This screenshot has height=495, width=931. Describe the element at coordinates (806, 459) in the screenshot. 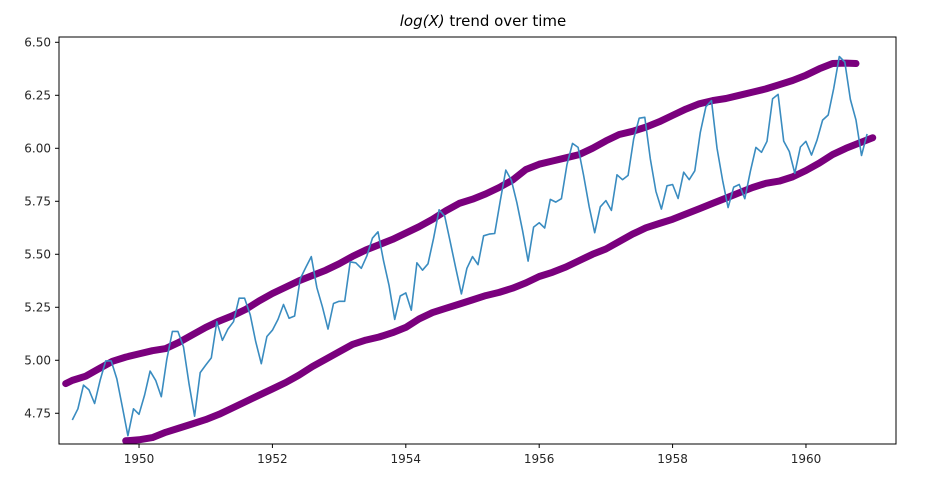

I see `x-tick-label: 1960` at that location.